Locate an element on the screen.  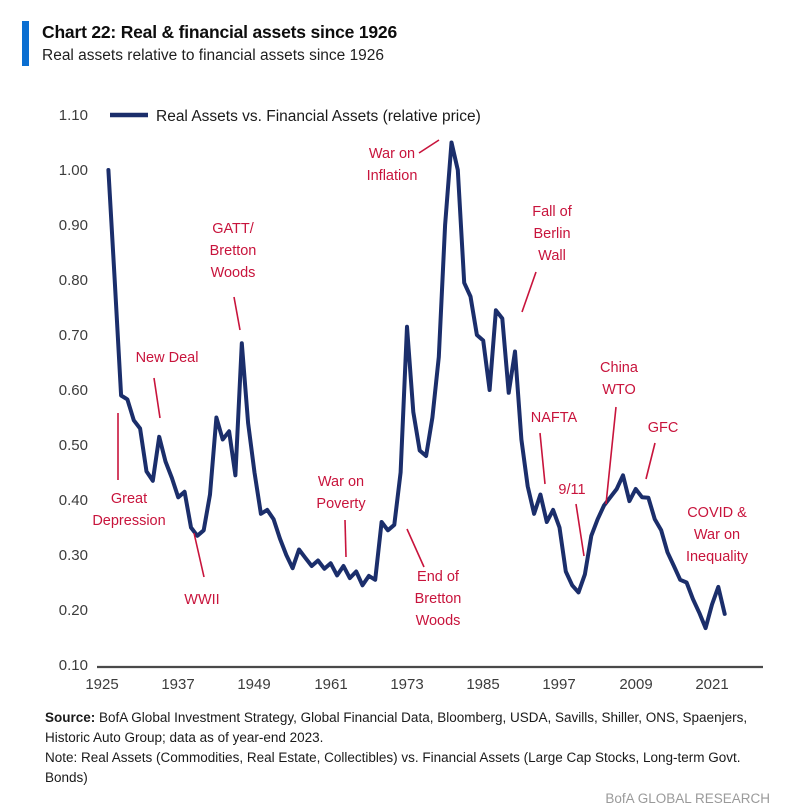
x-tick-label: 2009 is located at coordinates (635, 684).